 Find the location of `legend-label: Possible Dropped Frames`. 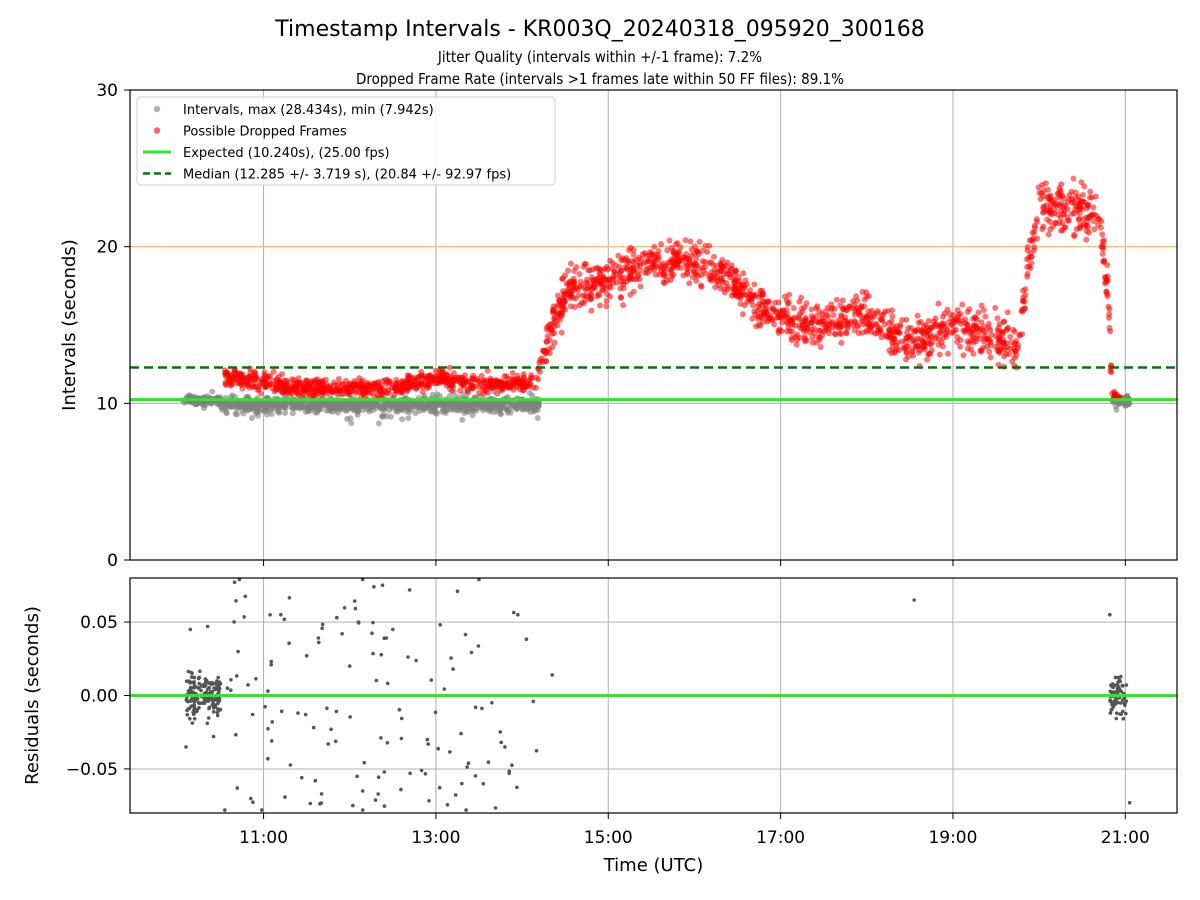

legend-label: Possible Dropped Frames is located at coordinates (265, 132).